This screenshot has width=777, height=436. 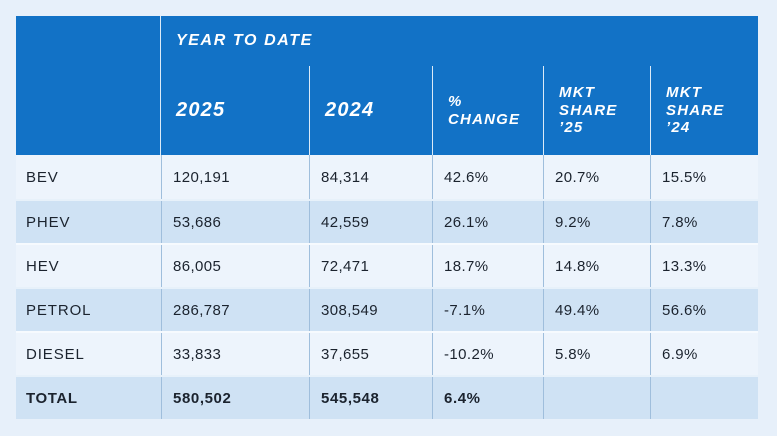 What do you see at coordinates (55, 354) in the screenshot?
I see `row-label: DIESEL` at bounding box center [55, 354].